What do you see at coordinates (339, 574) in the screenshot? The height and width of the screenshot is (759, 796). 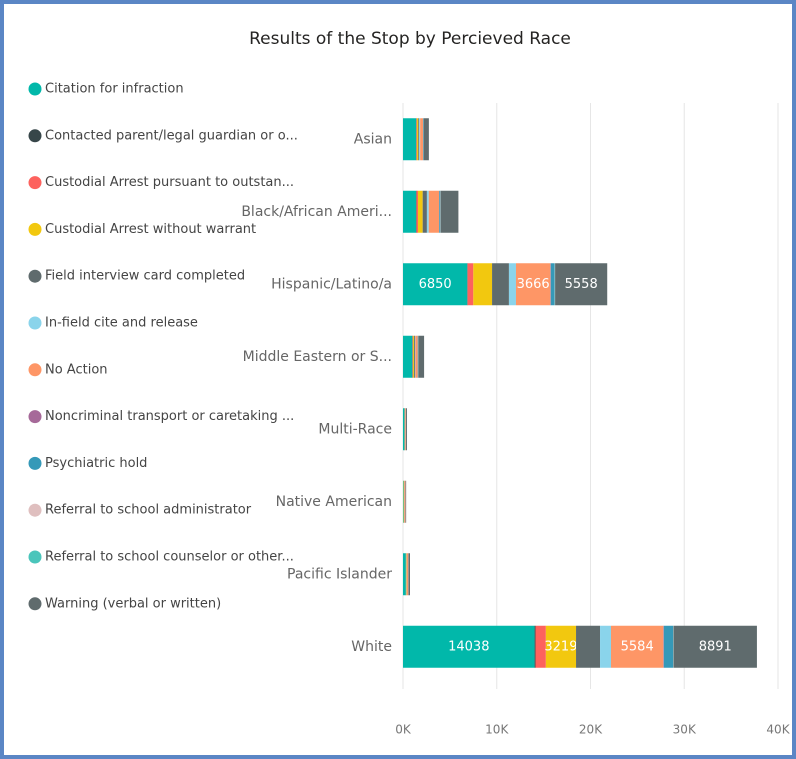 I see `y-tick-label: Pacific Islander` at bounding box center [339, 574].